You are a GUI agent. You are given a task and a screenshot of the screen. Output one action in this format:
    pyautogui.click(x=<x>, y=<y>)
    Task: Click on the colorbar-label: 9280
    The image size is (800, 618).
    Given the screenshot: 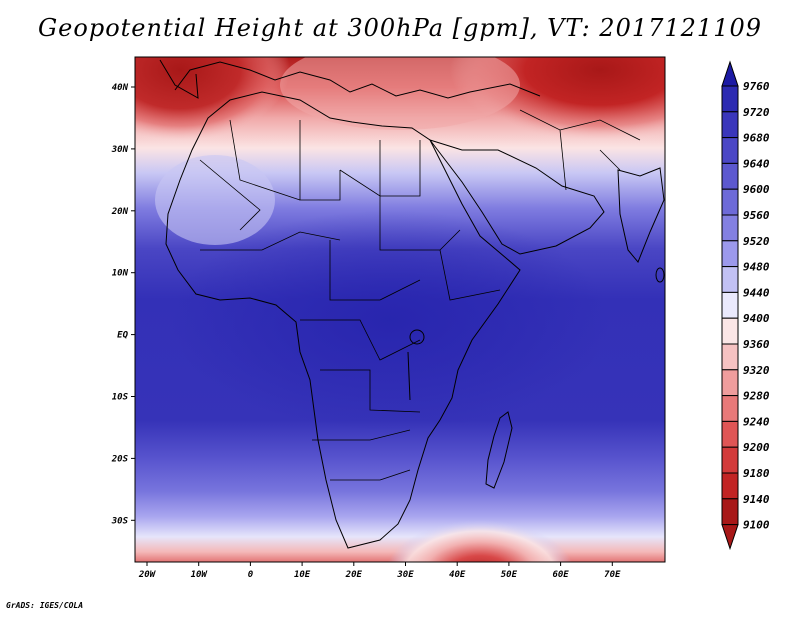 What is the action you would take?
    pyautogui.click(x=756, y=396)
    